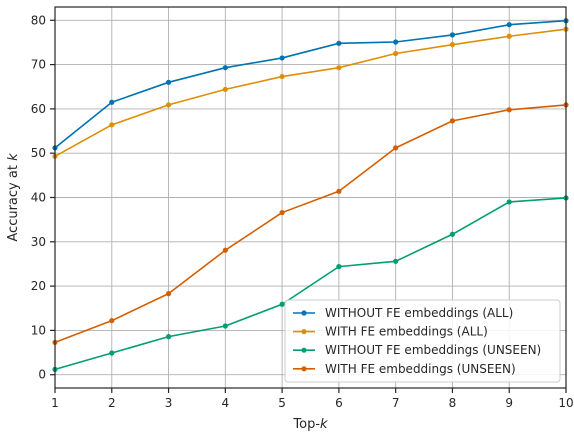 The height and width of the screenshot is (432, 574). I want to click on x-tick-label: 8, so click(453, 403).